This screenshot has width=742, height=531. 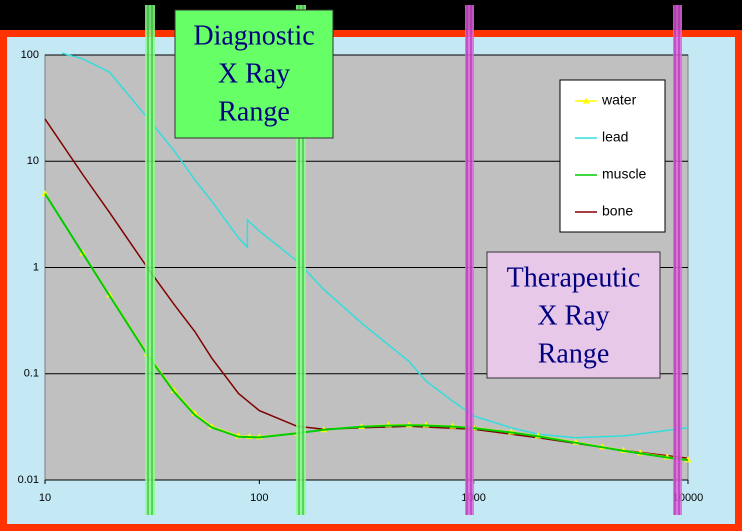 I want to click on annotation-text: Therapeutic, so click(x=574, y=277).